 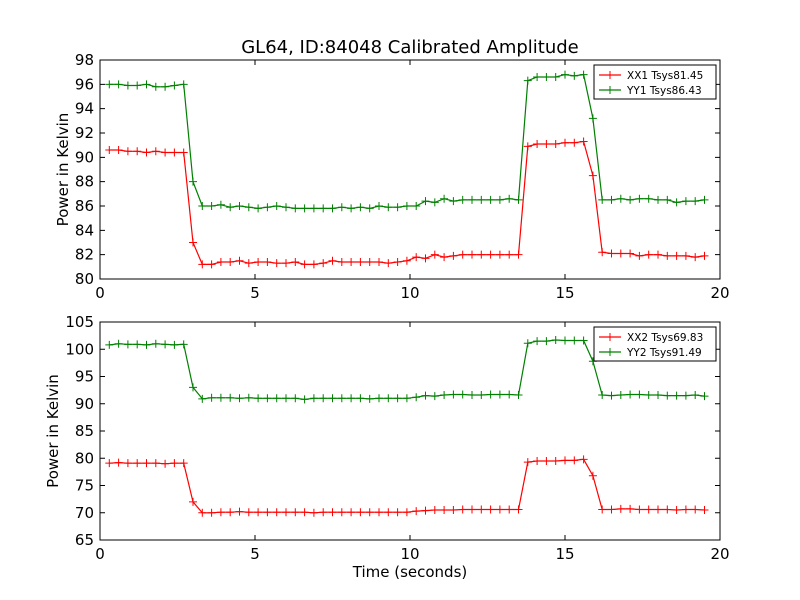 What do you see at coordinates (255, 293) in the screenshot?
I see `x-tick-label-1-5: 5` at bounding box center [255, 293].